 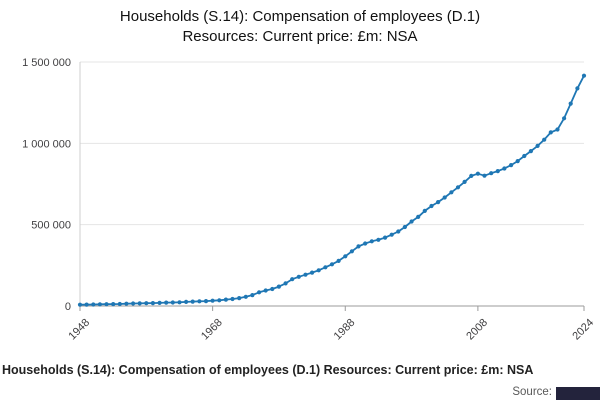 What do you see at coordinates (578, 393) in the screenshot?
I see `ons-logo-block` at bounding box center [578, 393].